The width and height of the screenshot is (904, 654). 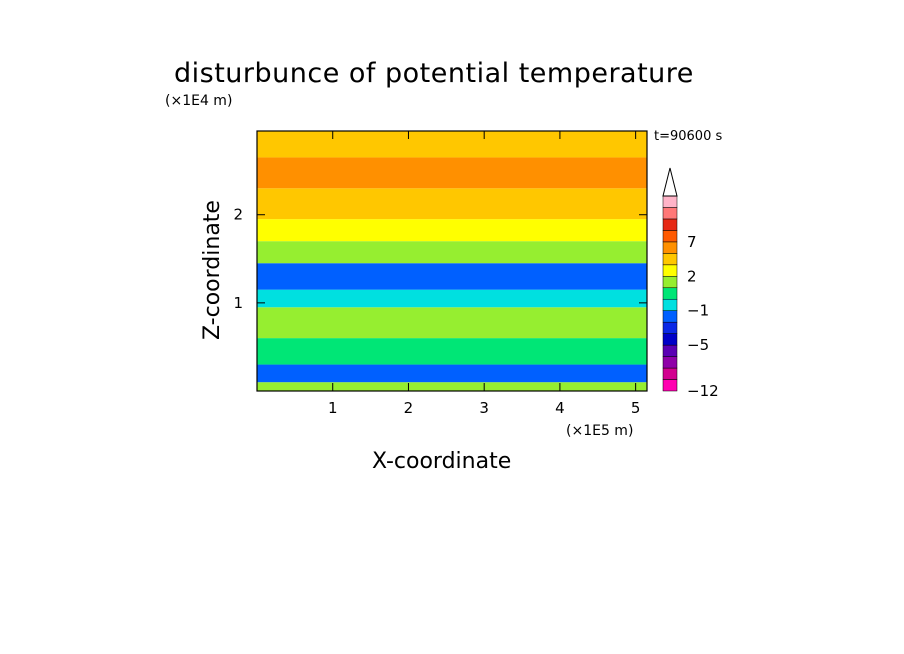 What do you see at coordinates (199, 101) in the screenshot?
I see `z-axis-unit: (×1E4 m)` at bounding box center [199, 101].